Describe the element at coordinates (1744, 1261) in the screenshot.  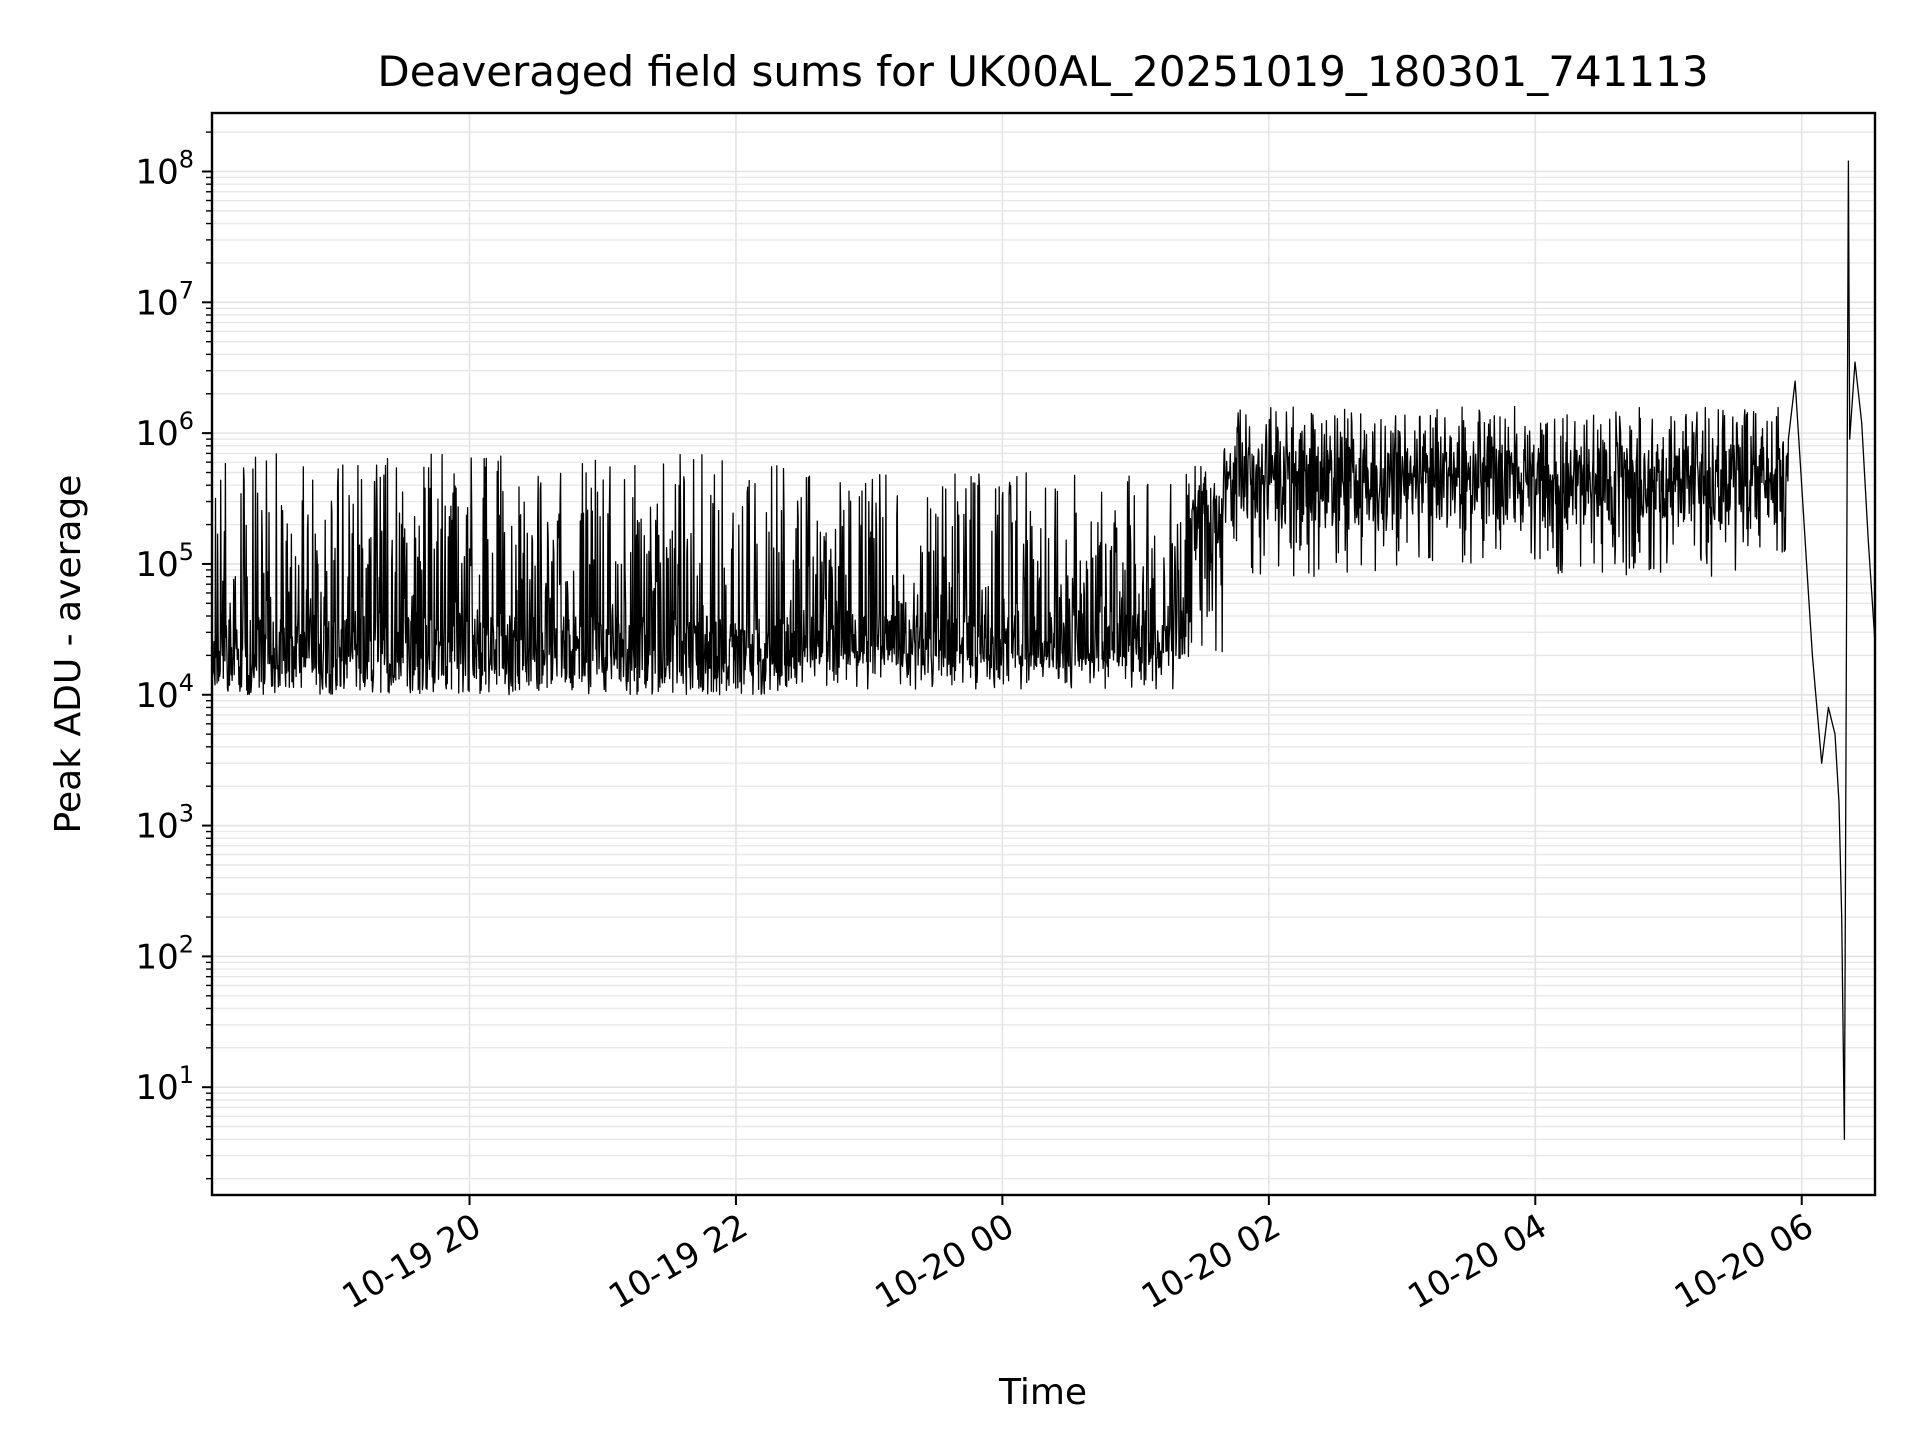
I see `x-tick-label: 10-20 06` at that location.